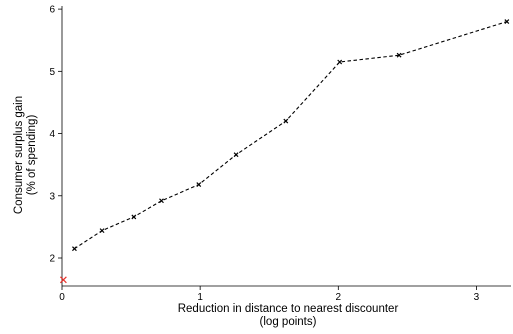  What do you see at coordinates (32, 155) in the screenshot?
I see `y-axis-title-line-2: (% of spending)` at bounding box center [32, 155].